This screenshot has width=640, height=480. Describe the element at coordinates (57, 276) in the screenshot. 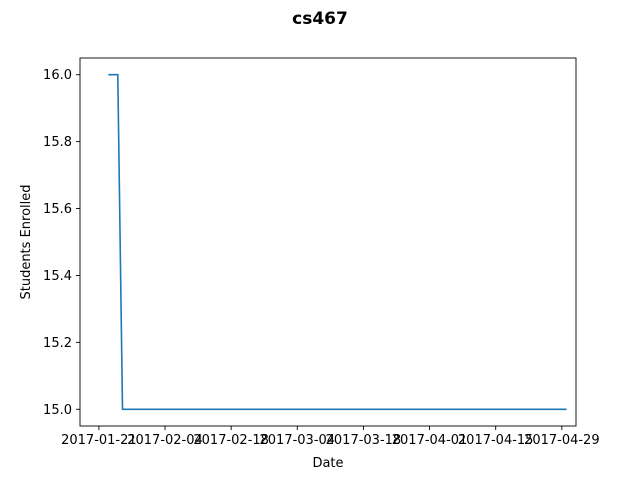

I see `y-tick-label: 15.4` at that location.